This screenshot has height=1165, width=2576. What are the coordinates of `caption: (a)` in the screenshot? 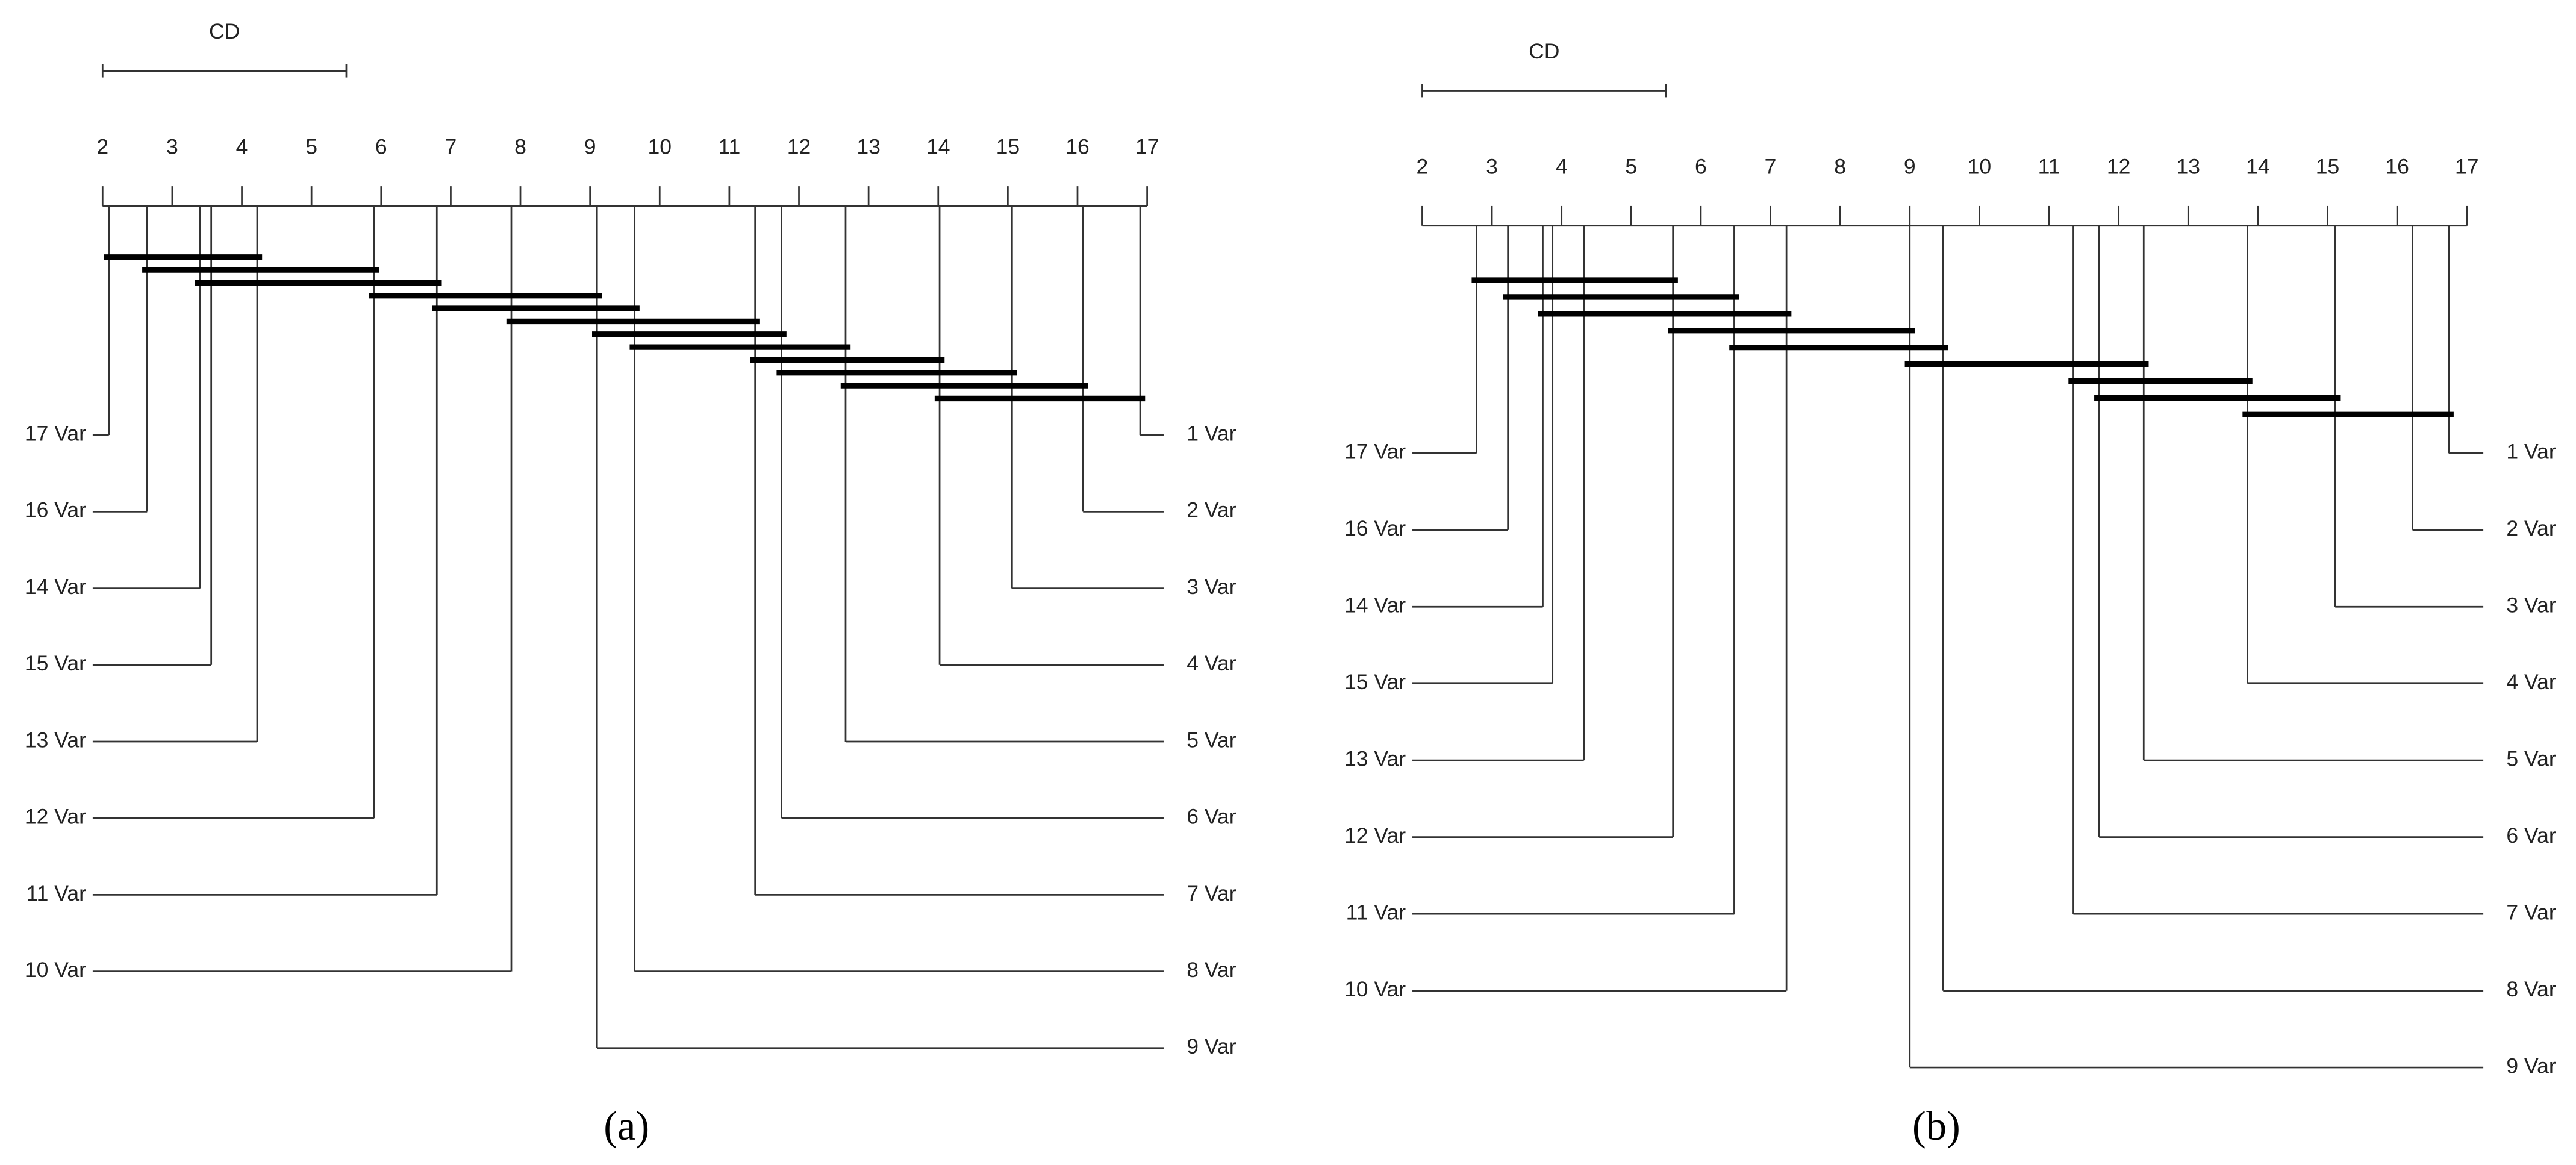 It's located at (626, 1126).